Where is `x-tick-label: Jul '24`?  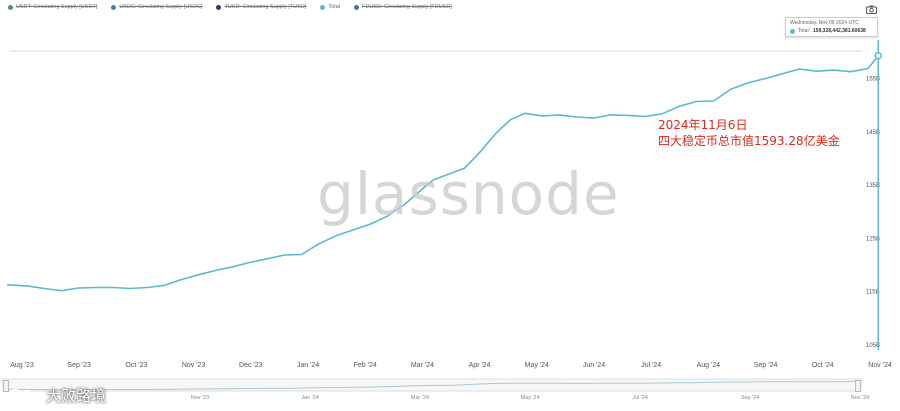 x-tick-label: Jul '24 is located at coordinates (651, 365).